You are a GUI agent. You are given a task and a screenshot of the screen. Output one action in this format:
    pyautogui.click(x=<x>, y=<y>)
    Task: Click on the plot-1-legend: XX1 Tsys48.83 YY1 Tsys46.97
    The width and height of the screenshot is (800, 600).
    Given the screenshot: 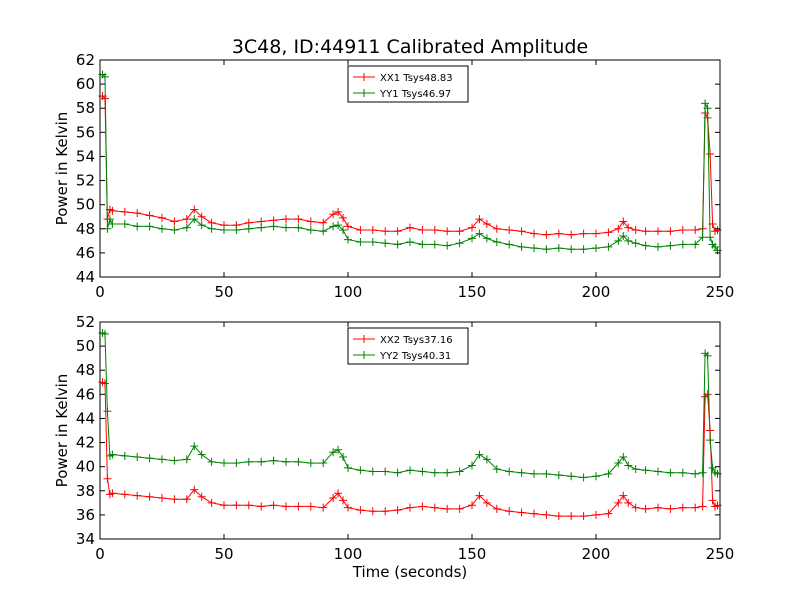 What is the action you would take?
    pyautogui.click(x=408, y=84)
    